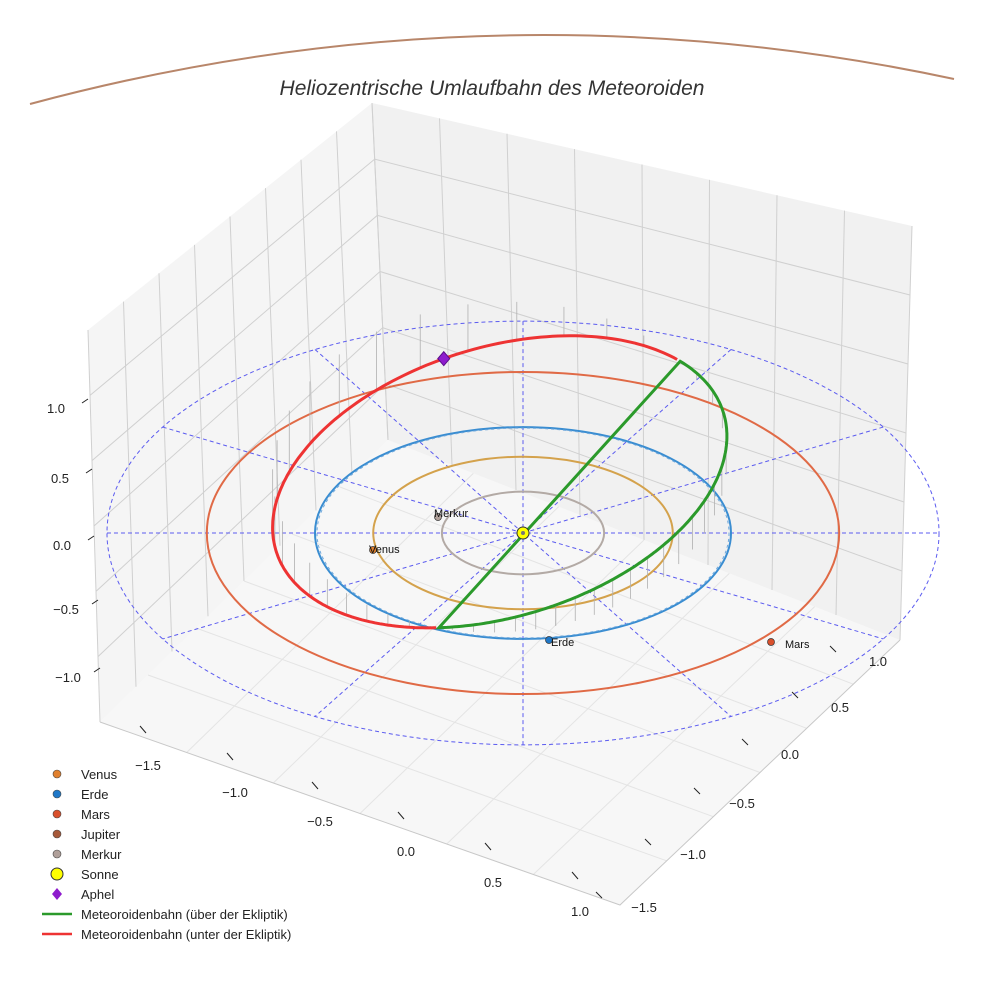  I want to click on x-tick-label: −1.0, so click(235, 792).